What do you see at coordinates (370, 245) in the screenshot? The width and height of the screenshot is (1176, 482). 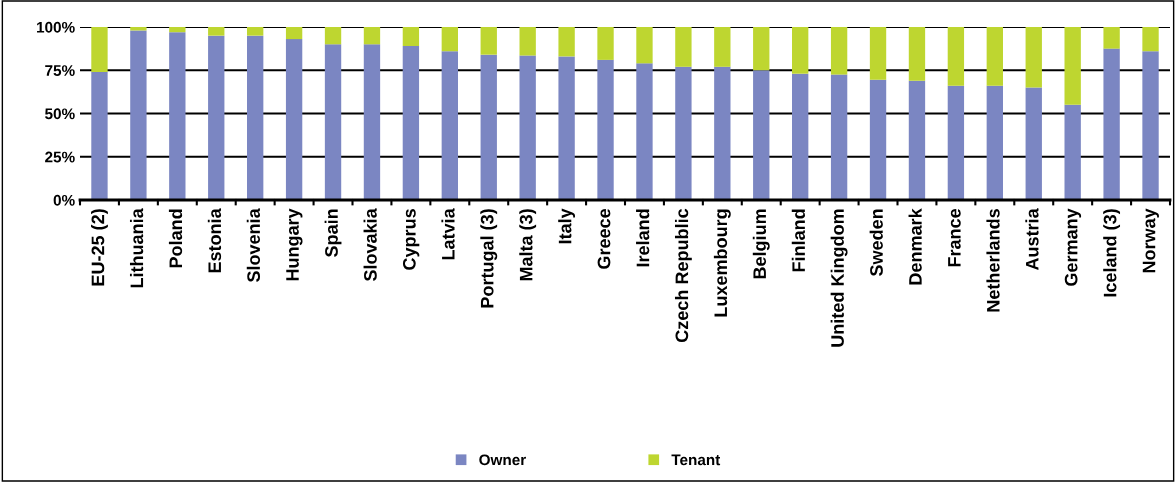 I see `x-tick-label: Slovakia` at bounding box center [370, 245].